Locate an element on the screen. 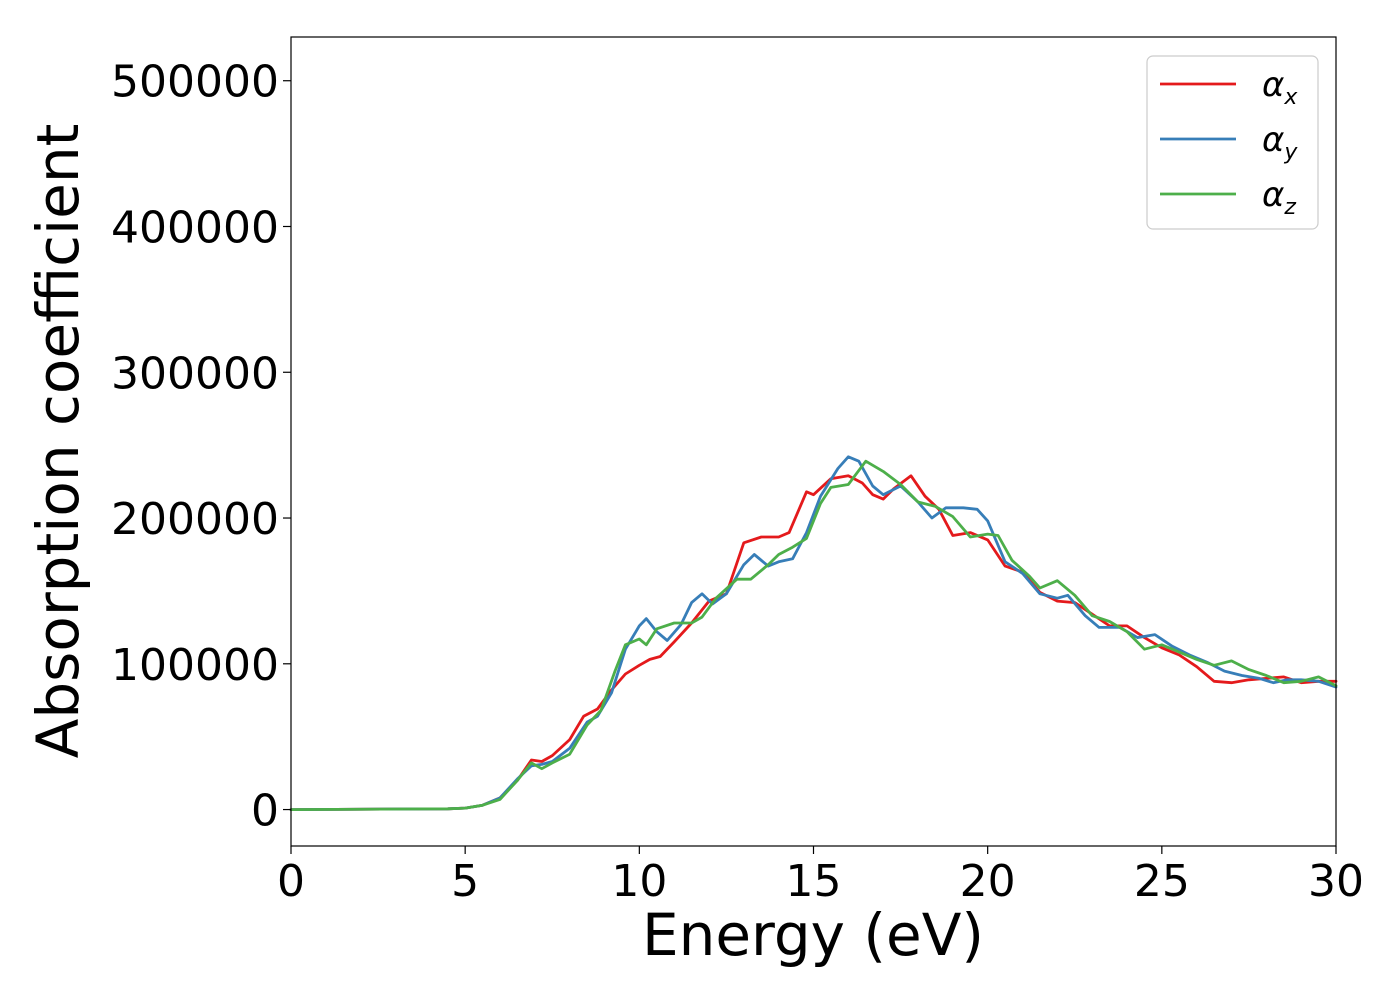 This screenshot has height=1000, width=1400. y-tick-label: 0 is located at coordinates (265, 811).